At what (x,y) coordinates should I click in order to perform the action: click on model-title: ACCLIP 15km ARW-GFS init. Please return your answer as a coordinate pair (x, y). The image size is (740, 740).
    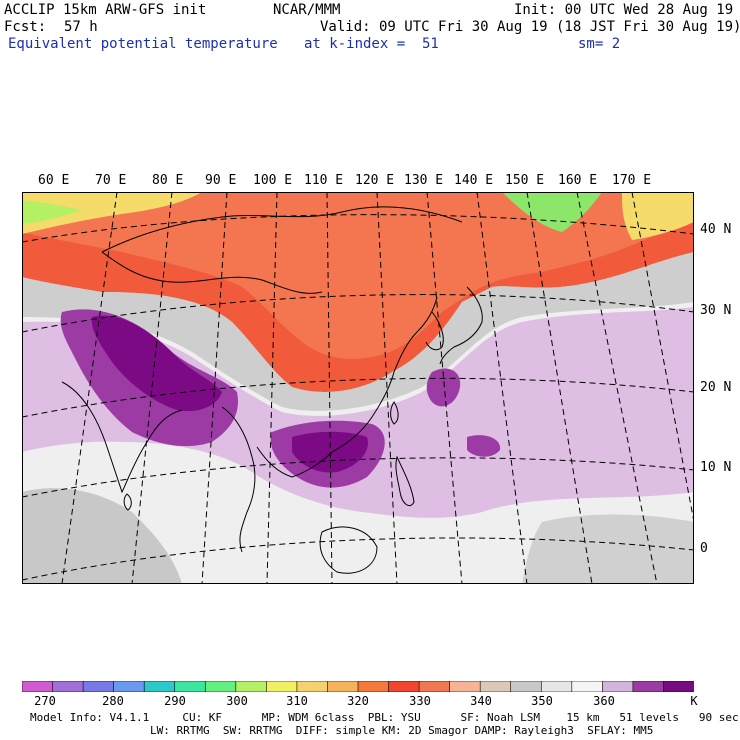
    Looking at the image, I should click on (105, 10).